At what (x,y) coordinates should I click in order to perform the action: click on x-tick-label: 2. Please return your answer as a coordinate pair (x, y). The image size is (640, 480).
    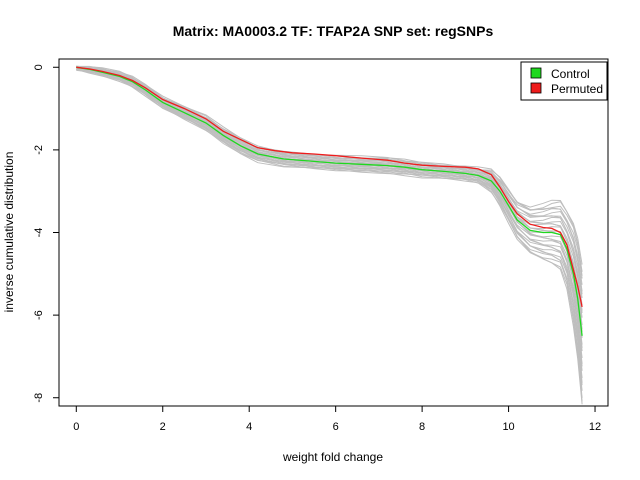
    Looking at the image, I should click on (163, 427).